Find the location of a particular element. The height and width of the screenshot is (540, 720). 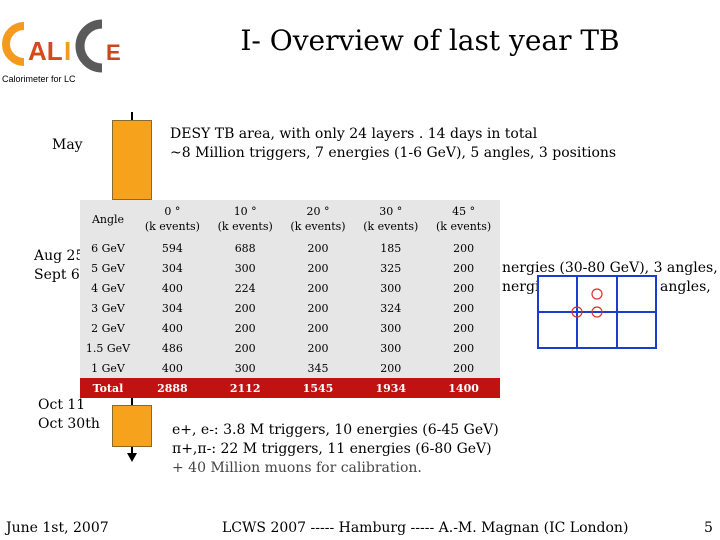

footer-date: June 1st, 2007 is located at coordinates (57, 528).